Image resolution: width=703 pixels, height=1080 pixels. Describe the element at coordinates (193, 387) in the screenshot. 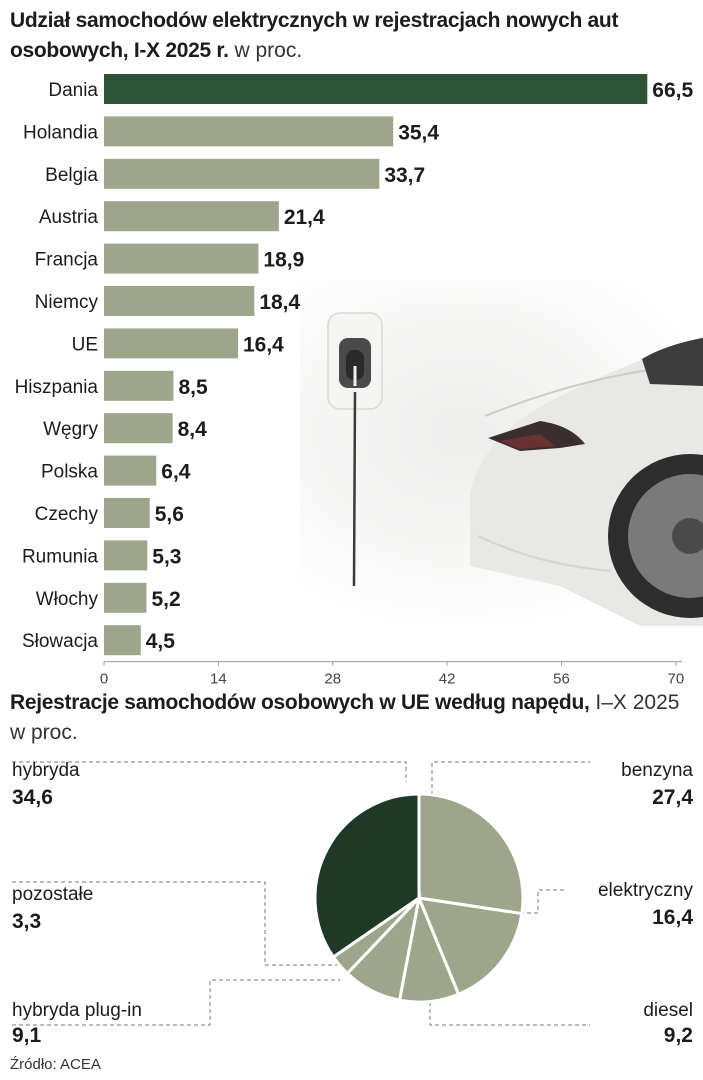

I see `value-label: 8,5` at that location.